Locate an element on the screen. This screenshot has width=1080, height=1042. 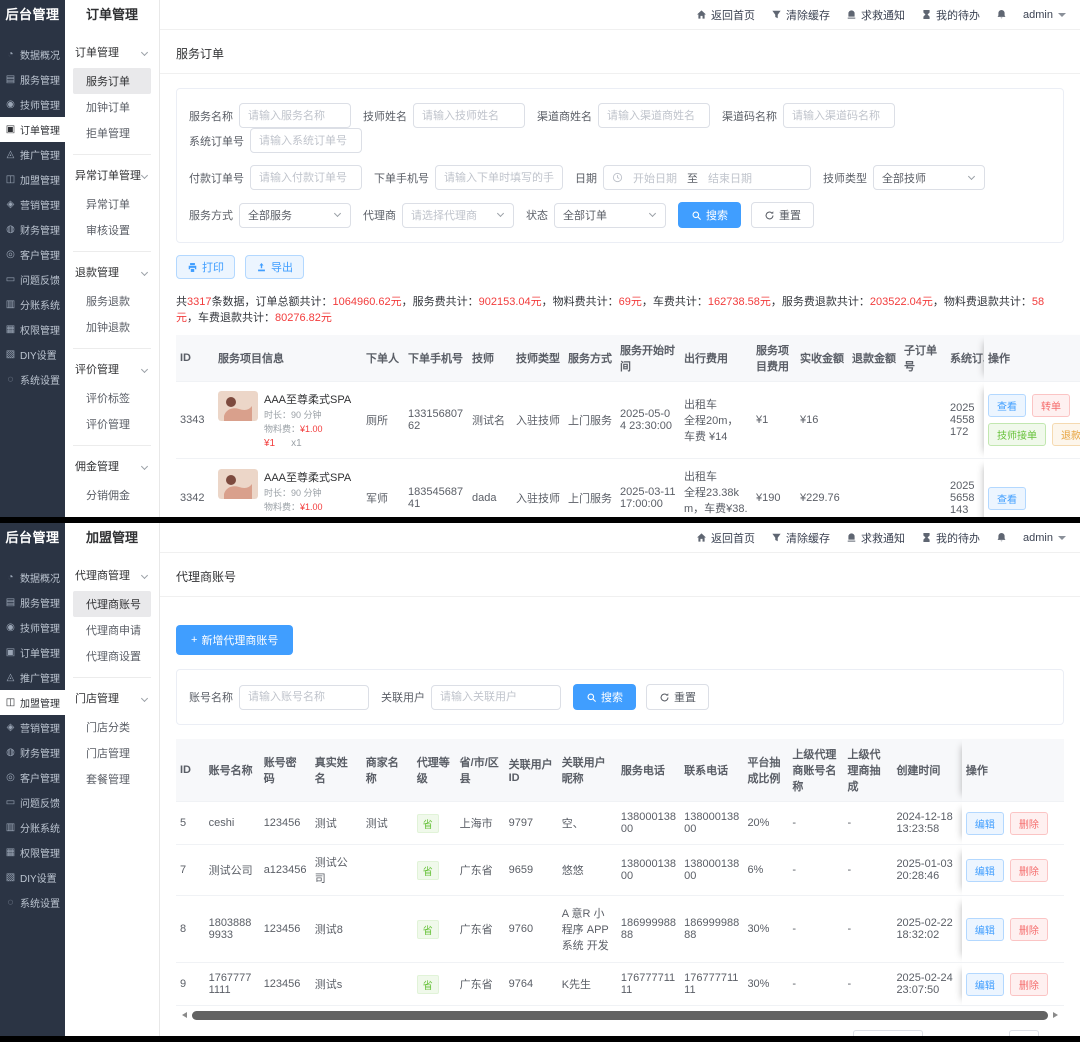
menu-group-orders-header: 订单管理 is located at coordinates (112, 54).